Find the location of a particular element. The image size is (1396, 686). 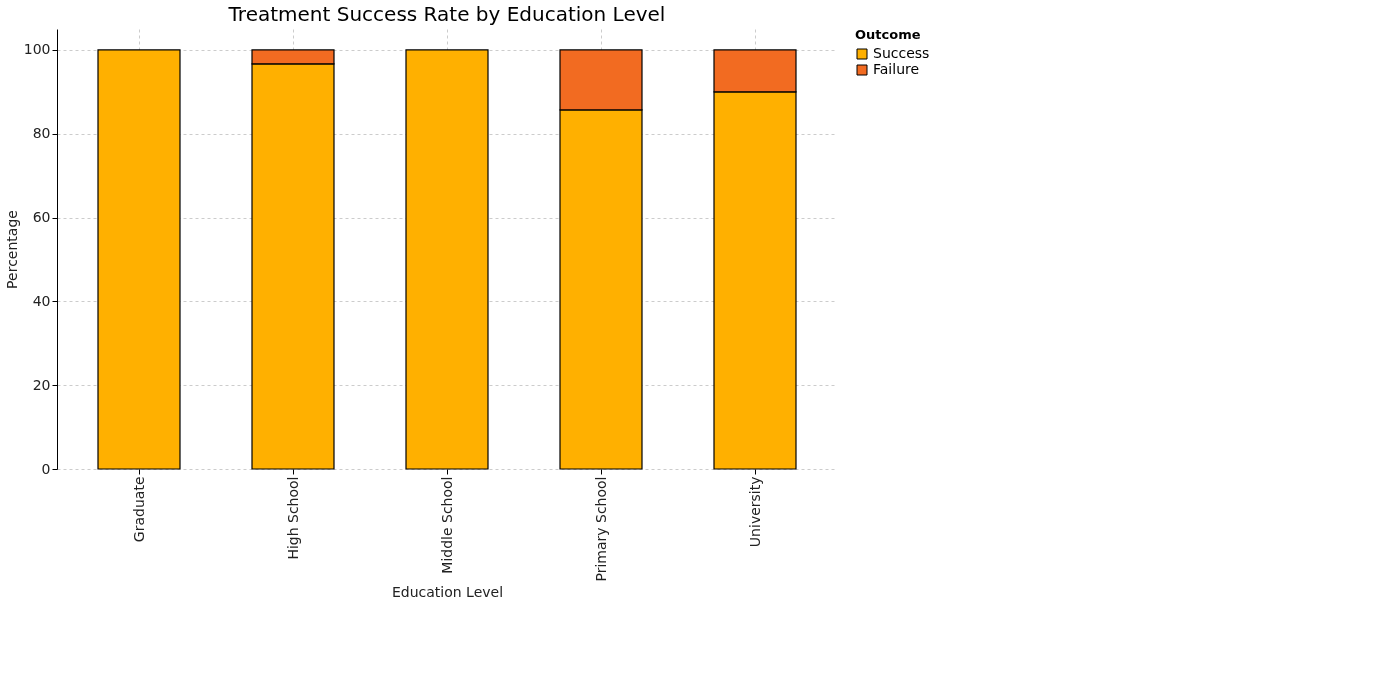

legend-label: Success is located at coordinates (901, 53).